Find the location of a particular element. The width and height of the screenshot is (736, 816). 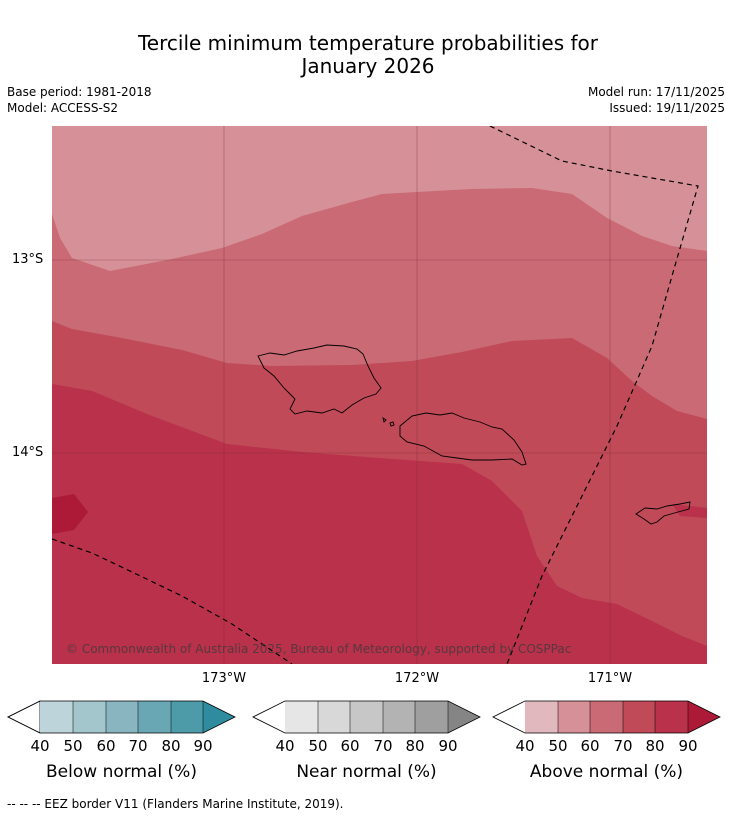

colorbar-above-normal is located at coordinates (606, 717).